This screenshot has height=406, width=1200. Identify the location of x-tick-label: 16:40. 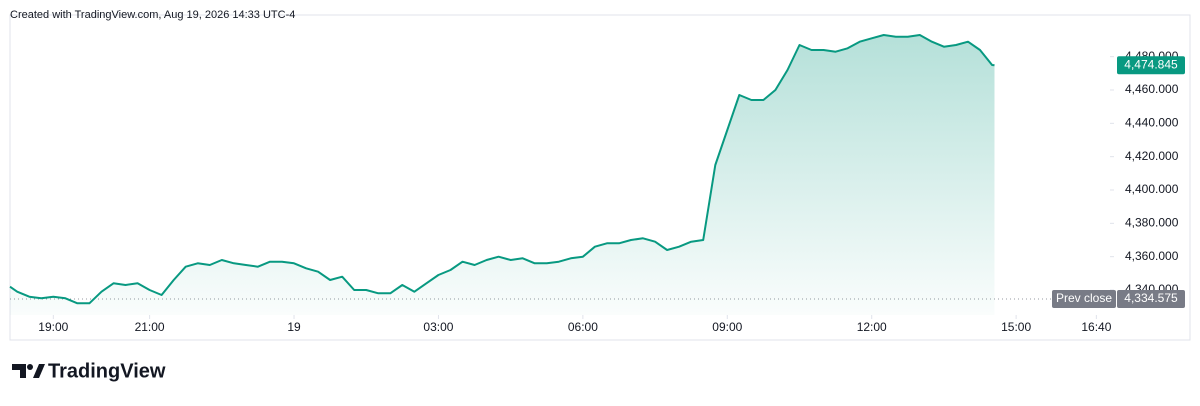
(1096, 327).